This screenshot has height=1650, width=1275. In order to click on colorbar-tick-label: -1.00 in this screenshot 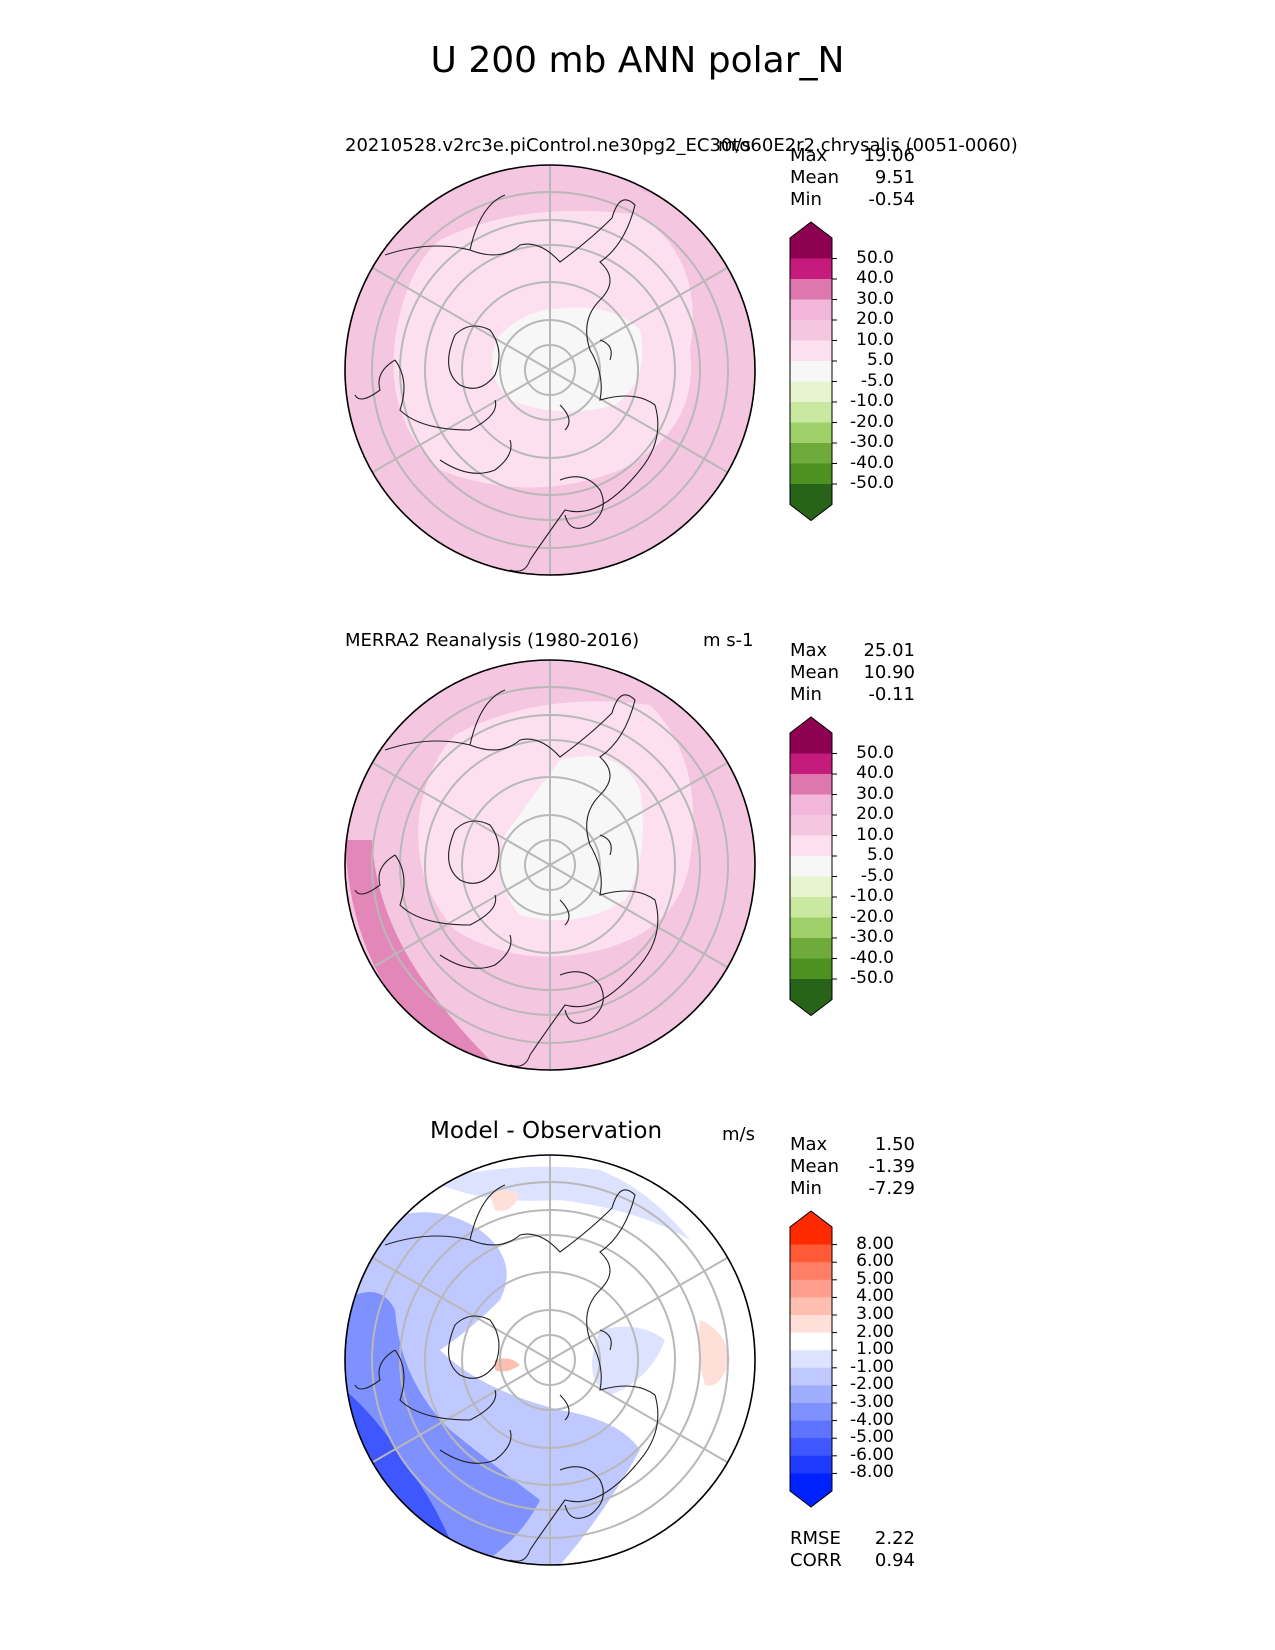, I will do `click(872, 1366)`.